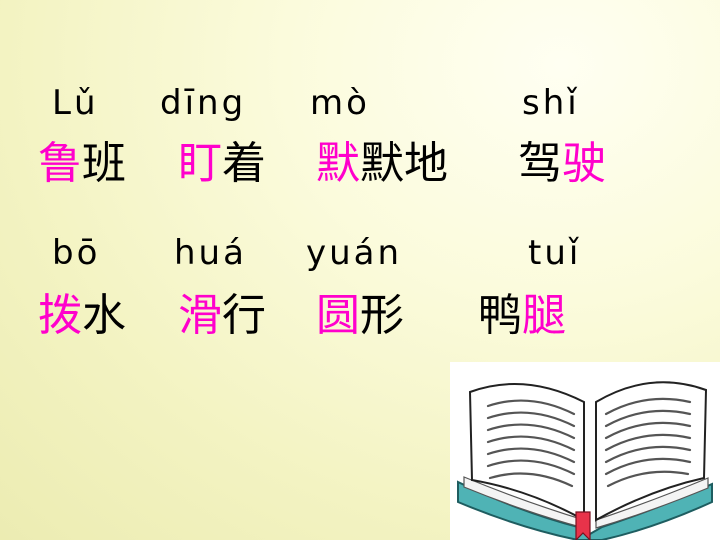 This screenshot has width=720, height=540. Describe the element at coordinates (60, 163) in the screenshot. I see `highlight-char: 鲁` at that location.